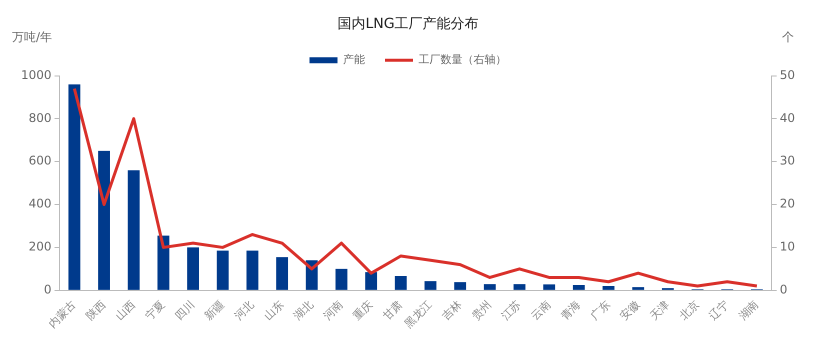  Describe the element at coordinates (333, 310) in the screenshot. I see `x-tick-label: 河南` at that location.